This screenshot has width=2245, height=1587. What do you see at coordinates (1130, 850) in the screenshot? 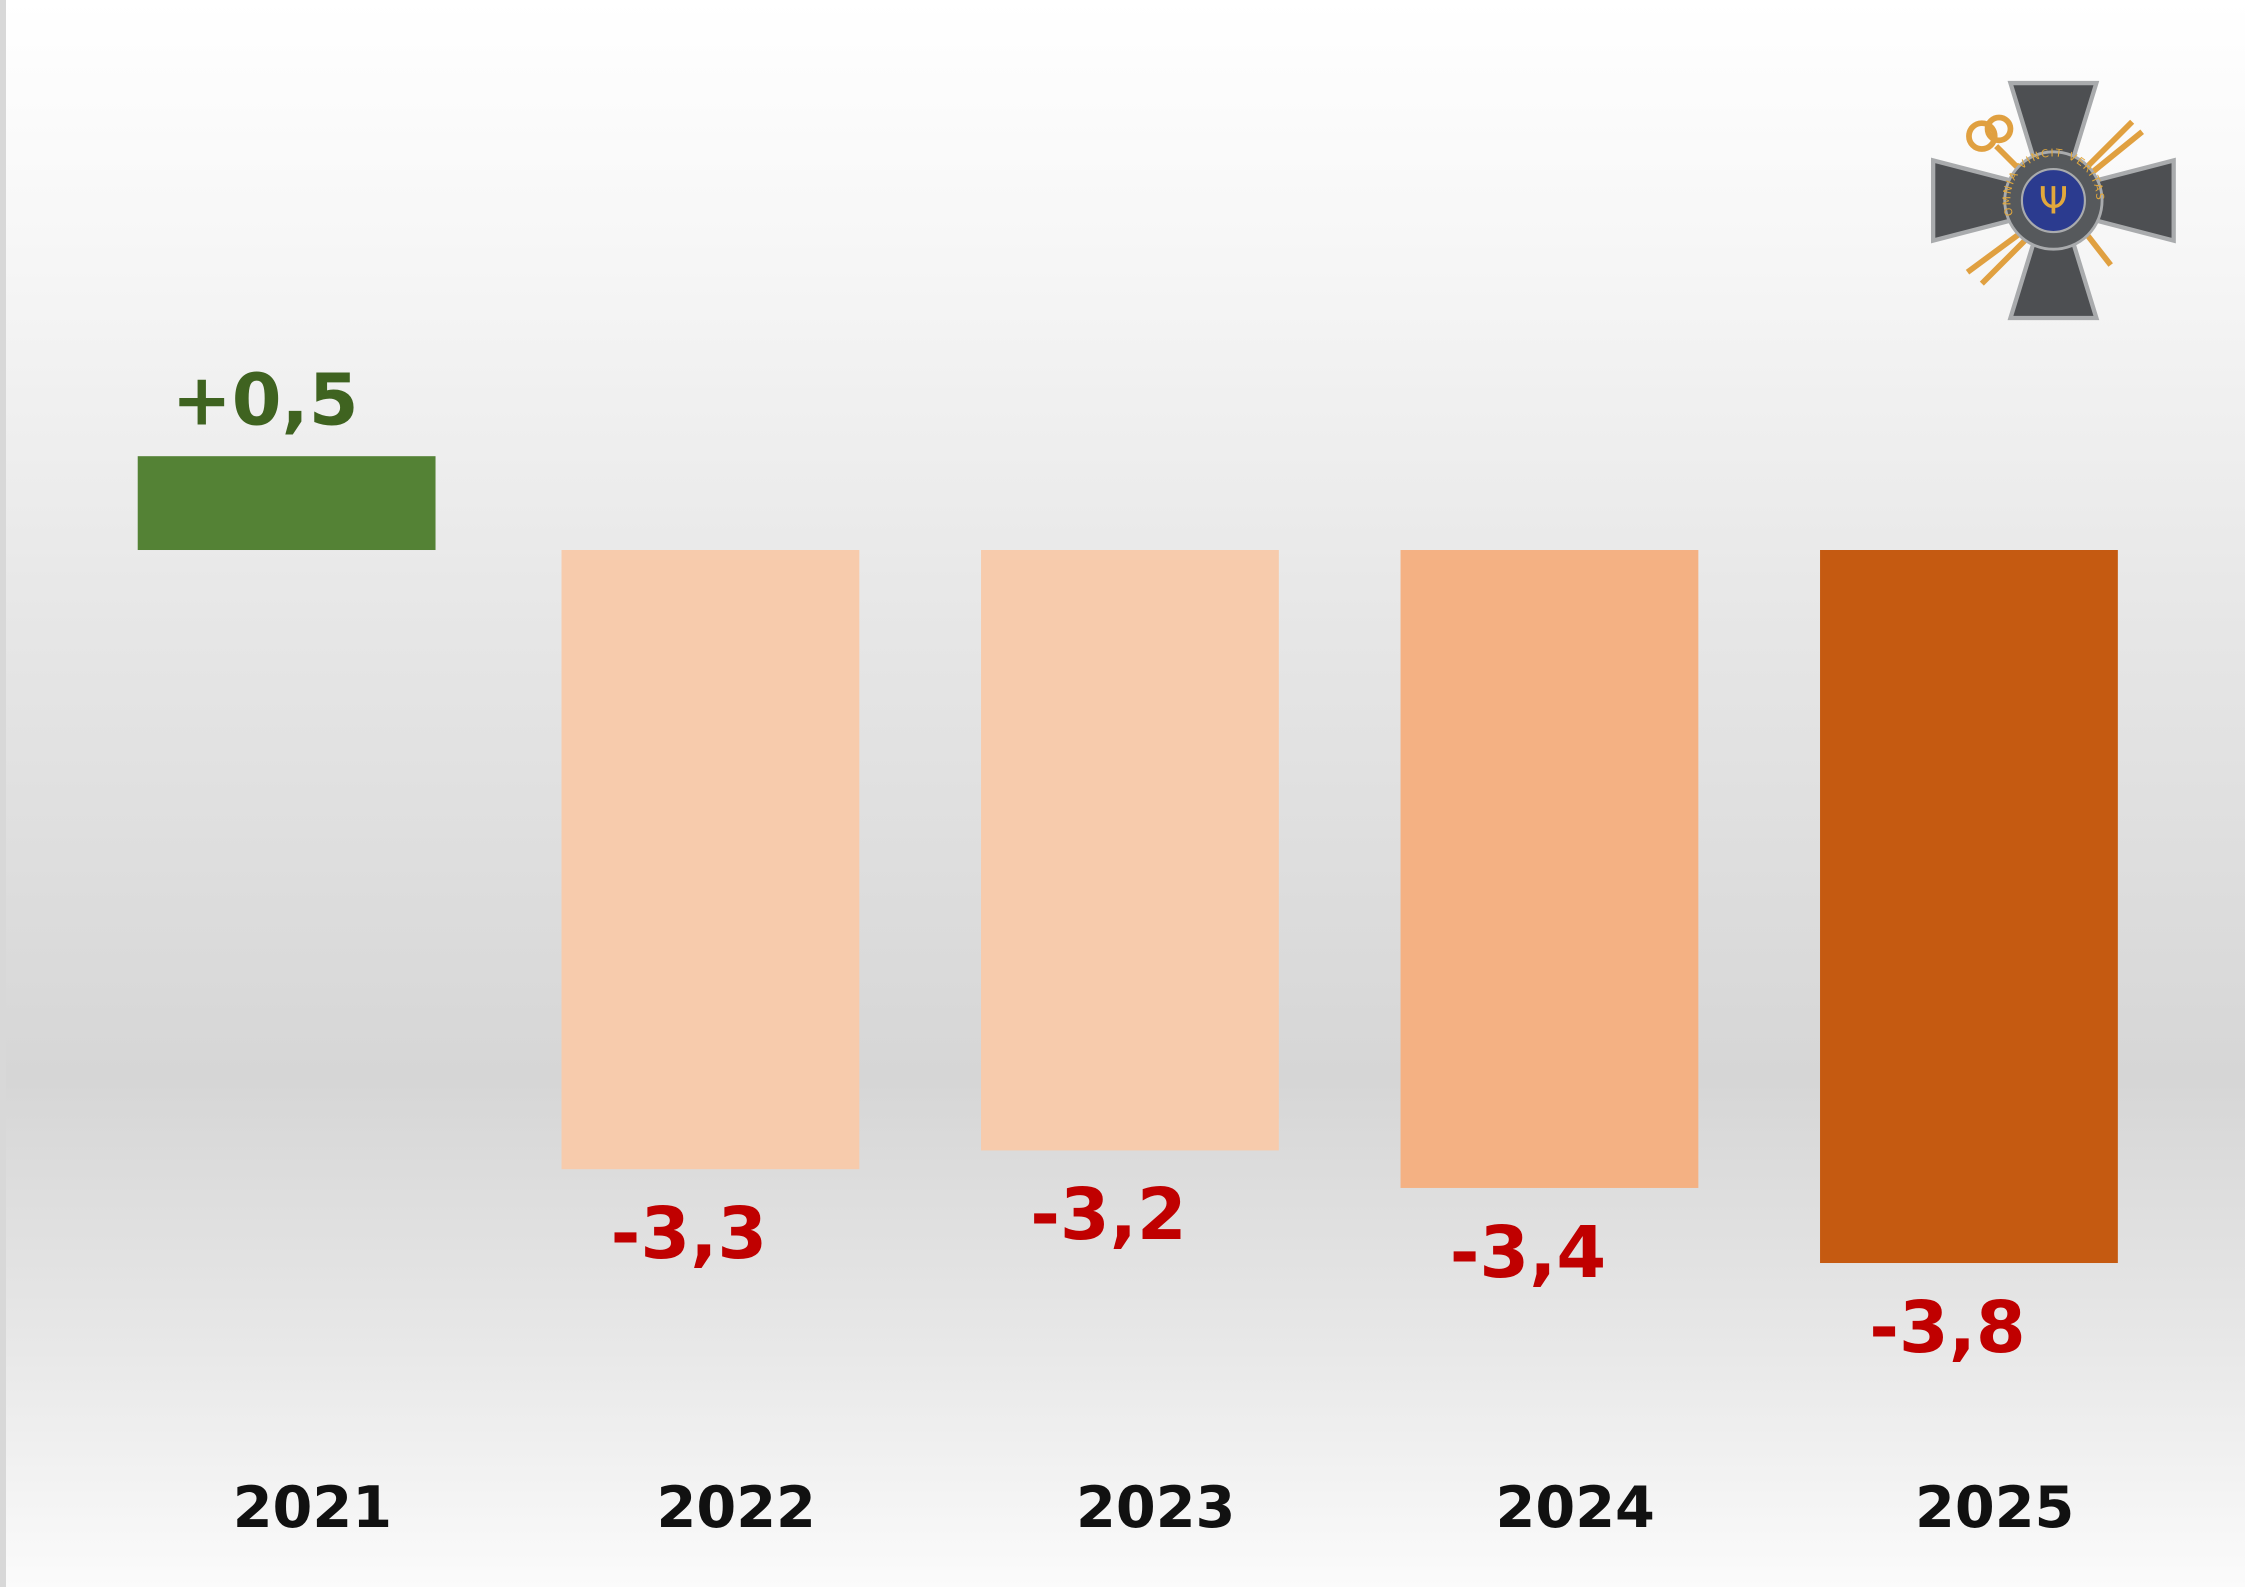
I see `bar-2023` at bounding box center [1130, 850].